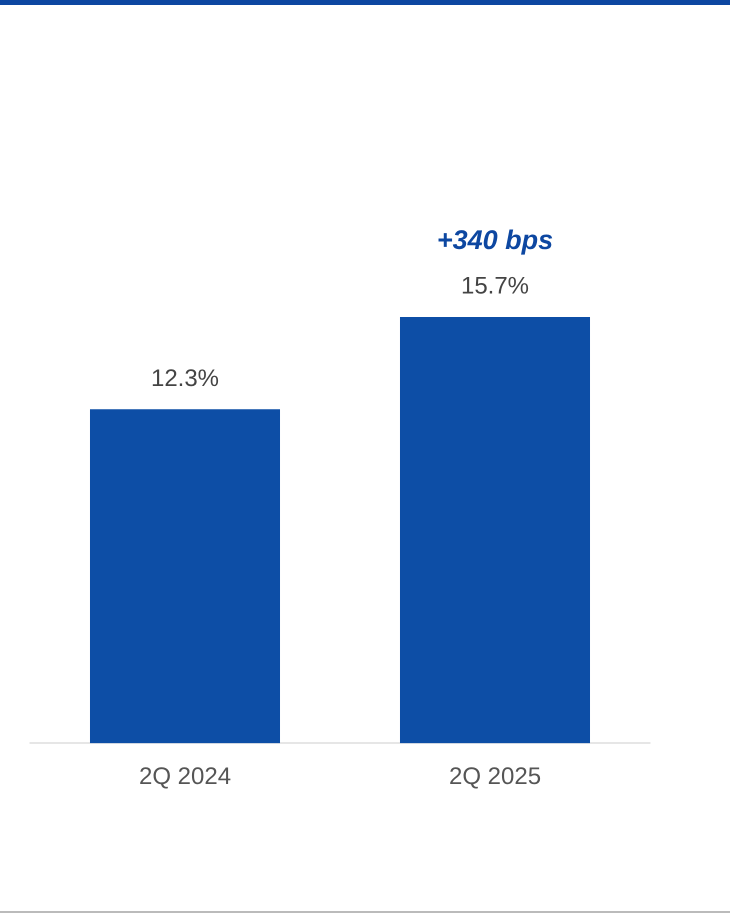 The width and height of the screenshot is (730, 920). I want to click on x-tick-label: 2Q 2024, so click(185, 776).